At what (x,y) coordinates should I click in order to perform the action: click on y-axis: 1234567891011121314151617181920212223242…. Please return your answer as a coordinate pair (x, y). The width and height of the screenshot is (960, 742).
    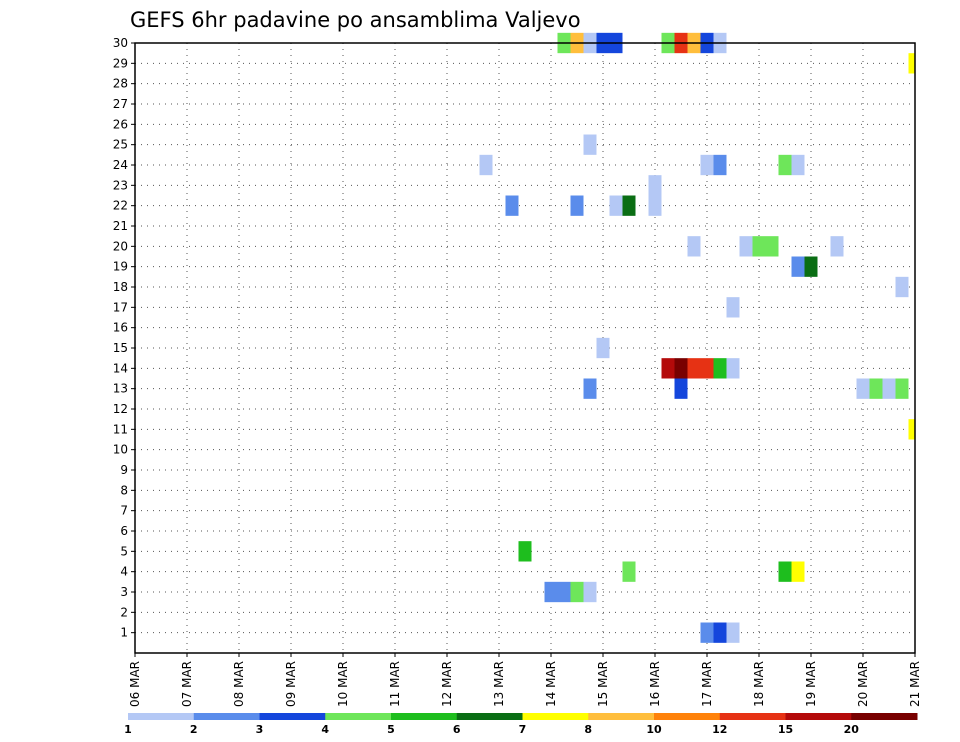
    Looking at the image, I should click on (124, 338).